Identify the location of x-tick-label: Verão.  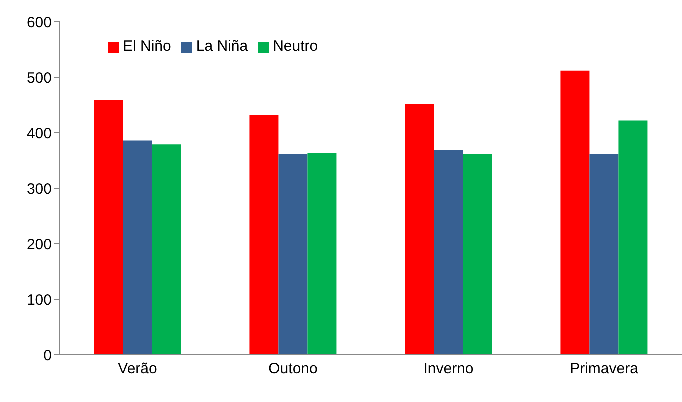
(138, 369).